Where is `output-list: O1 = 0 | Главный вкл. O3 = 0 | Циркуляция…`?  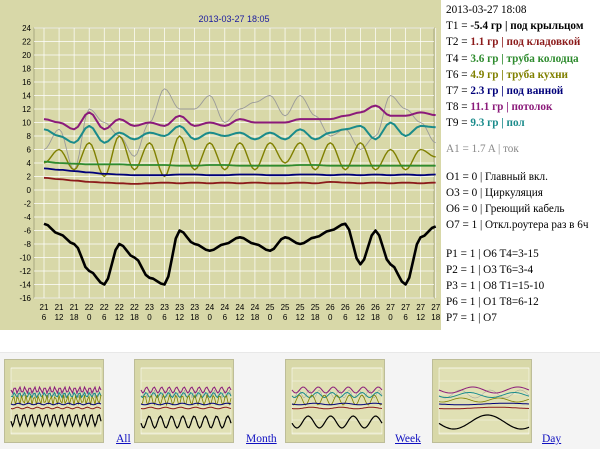
output-list: O1 = 0 | Главный вкл. O3 = 0 | Циркуляция… is located at coordinates (523, 201).